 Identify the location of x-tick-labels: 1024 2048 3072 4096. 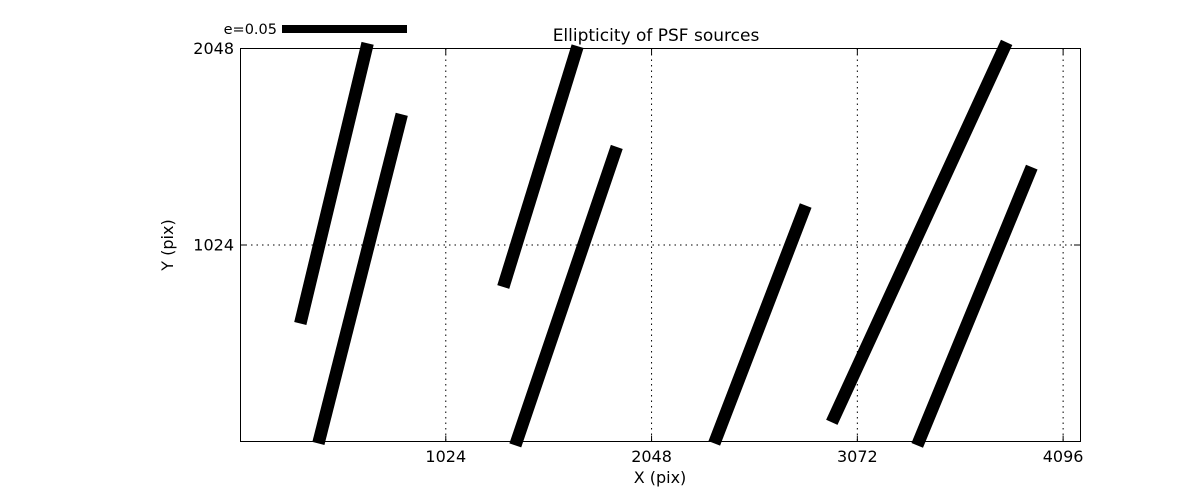
(754, 456).